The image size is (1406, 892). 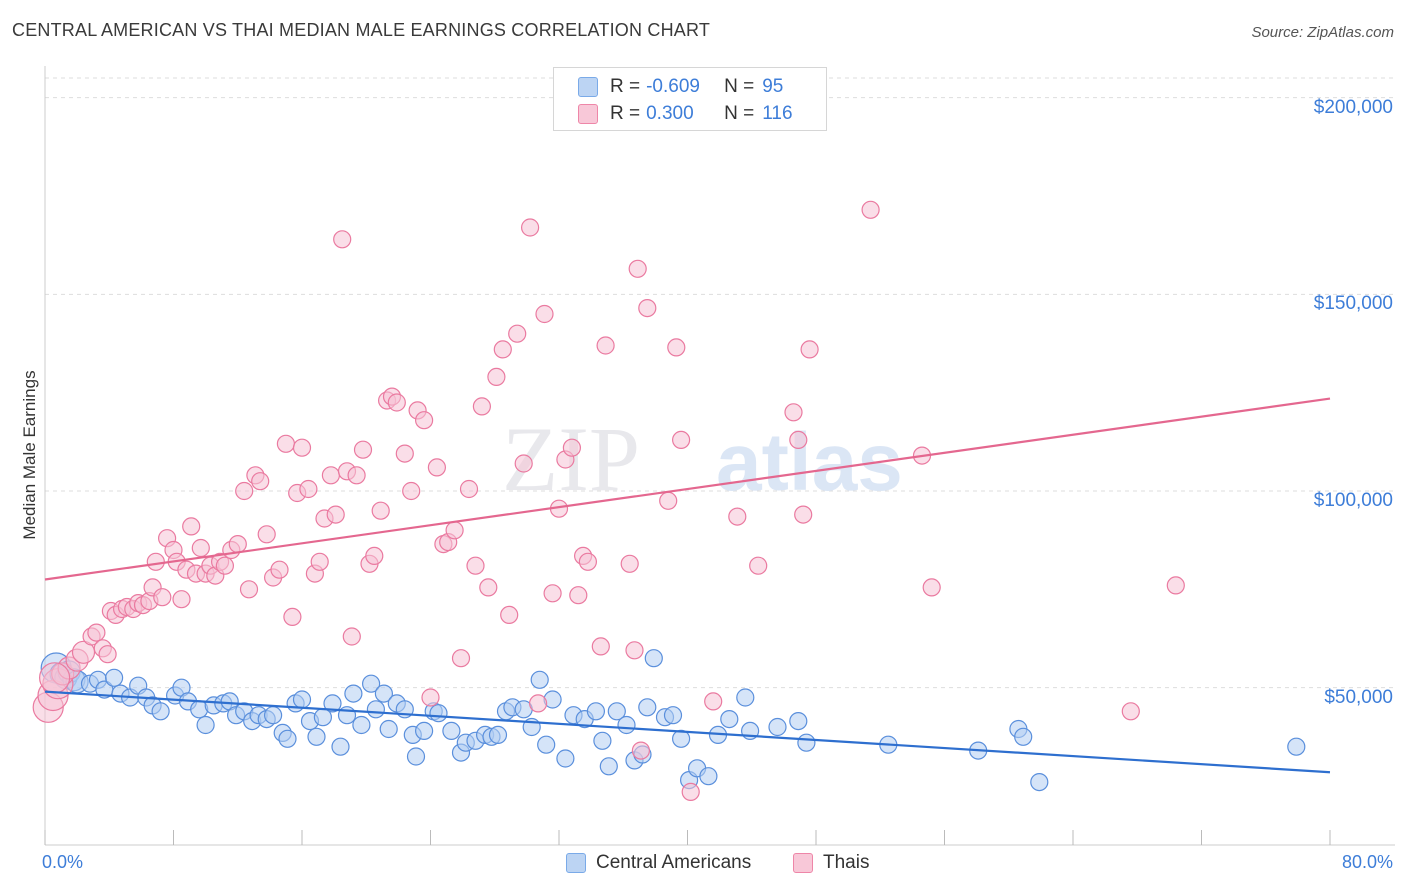 I want to click on legend-swatch-central-americans, so click(x=588, y=87).